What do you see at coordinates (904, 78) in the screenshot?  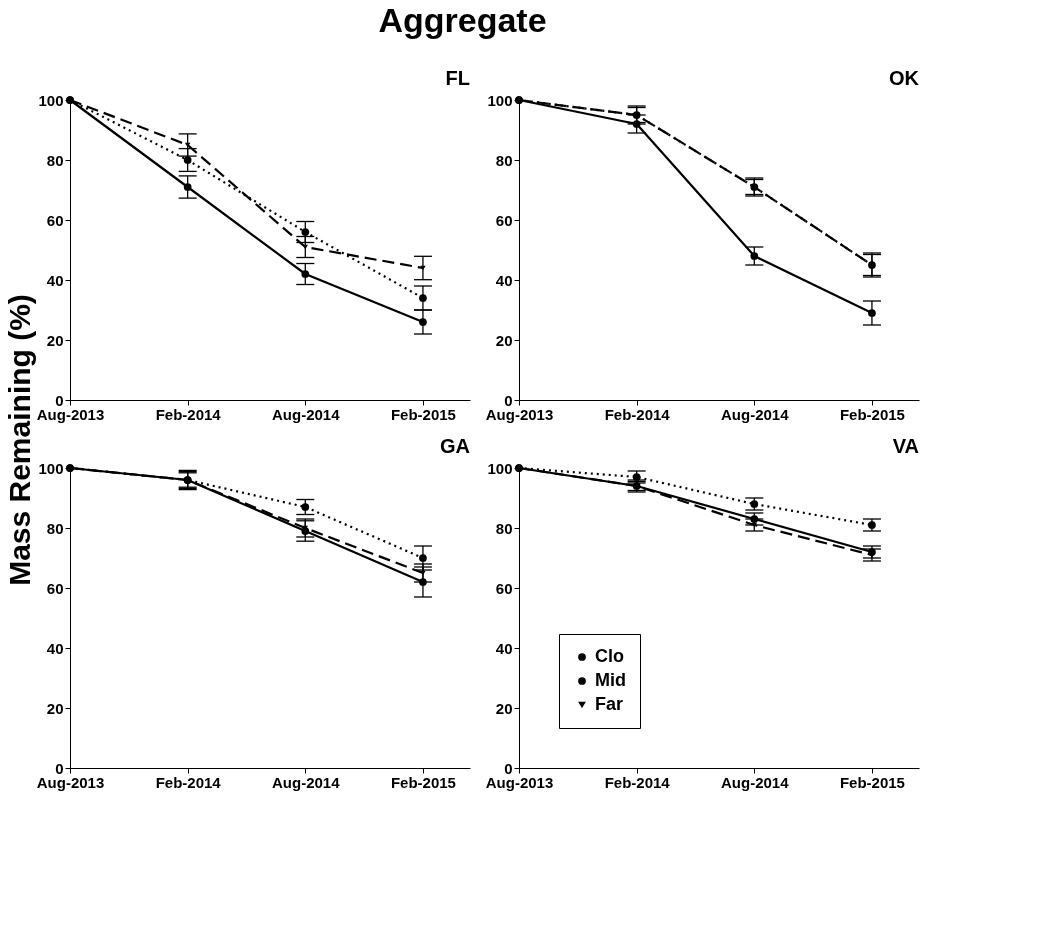 I see `chart-title: OK` at bounding box center [904, 78].